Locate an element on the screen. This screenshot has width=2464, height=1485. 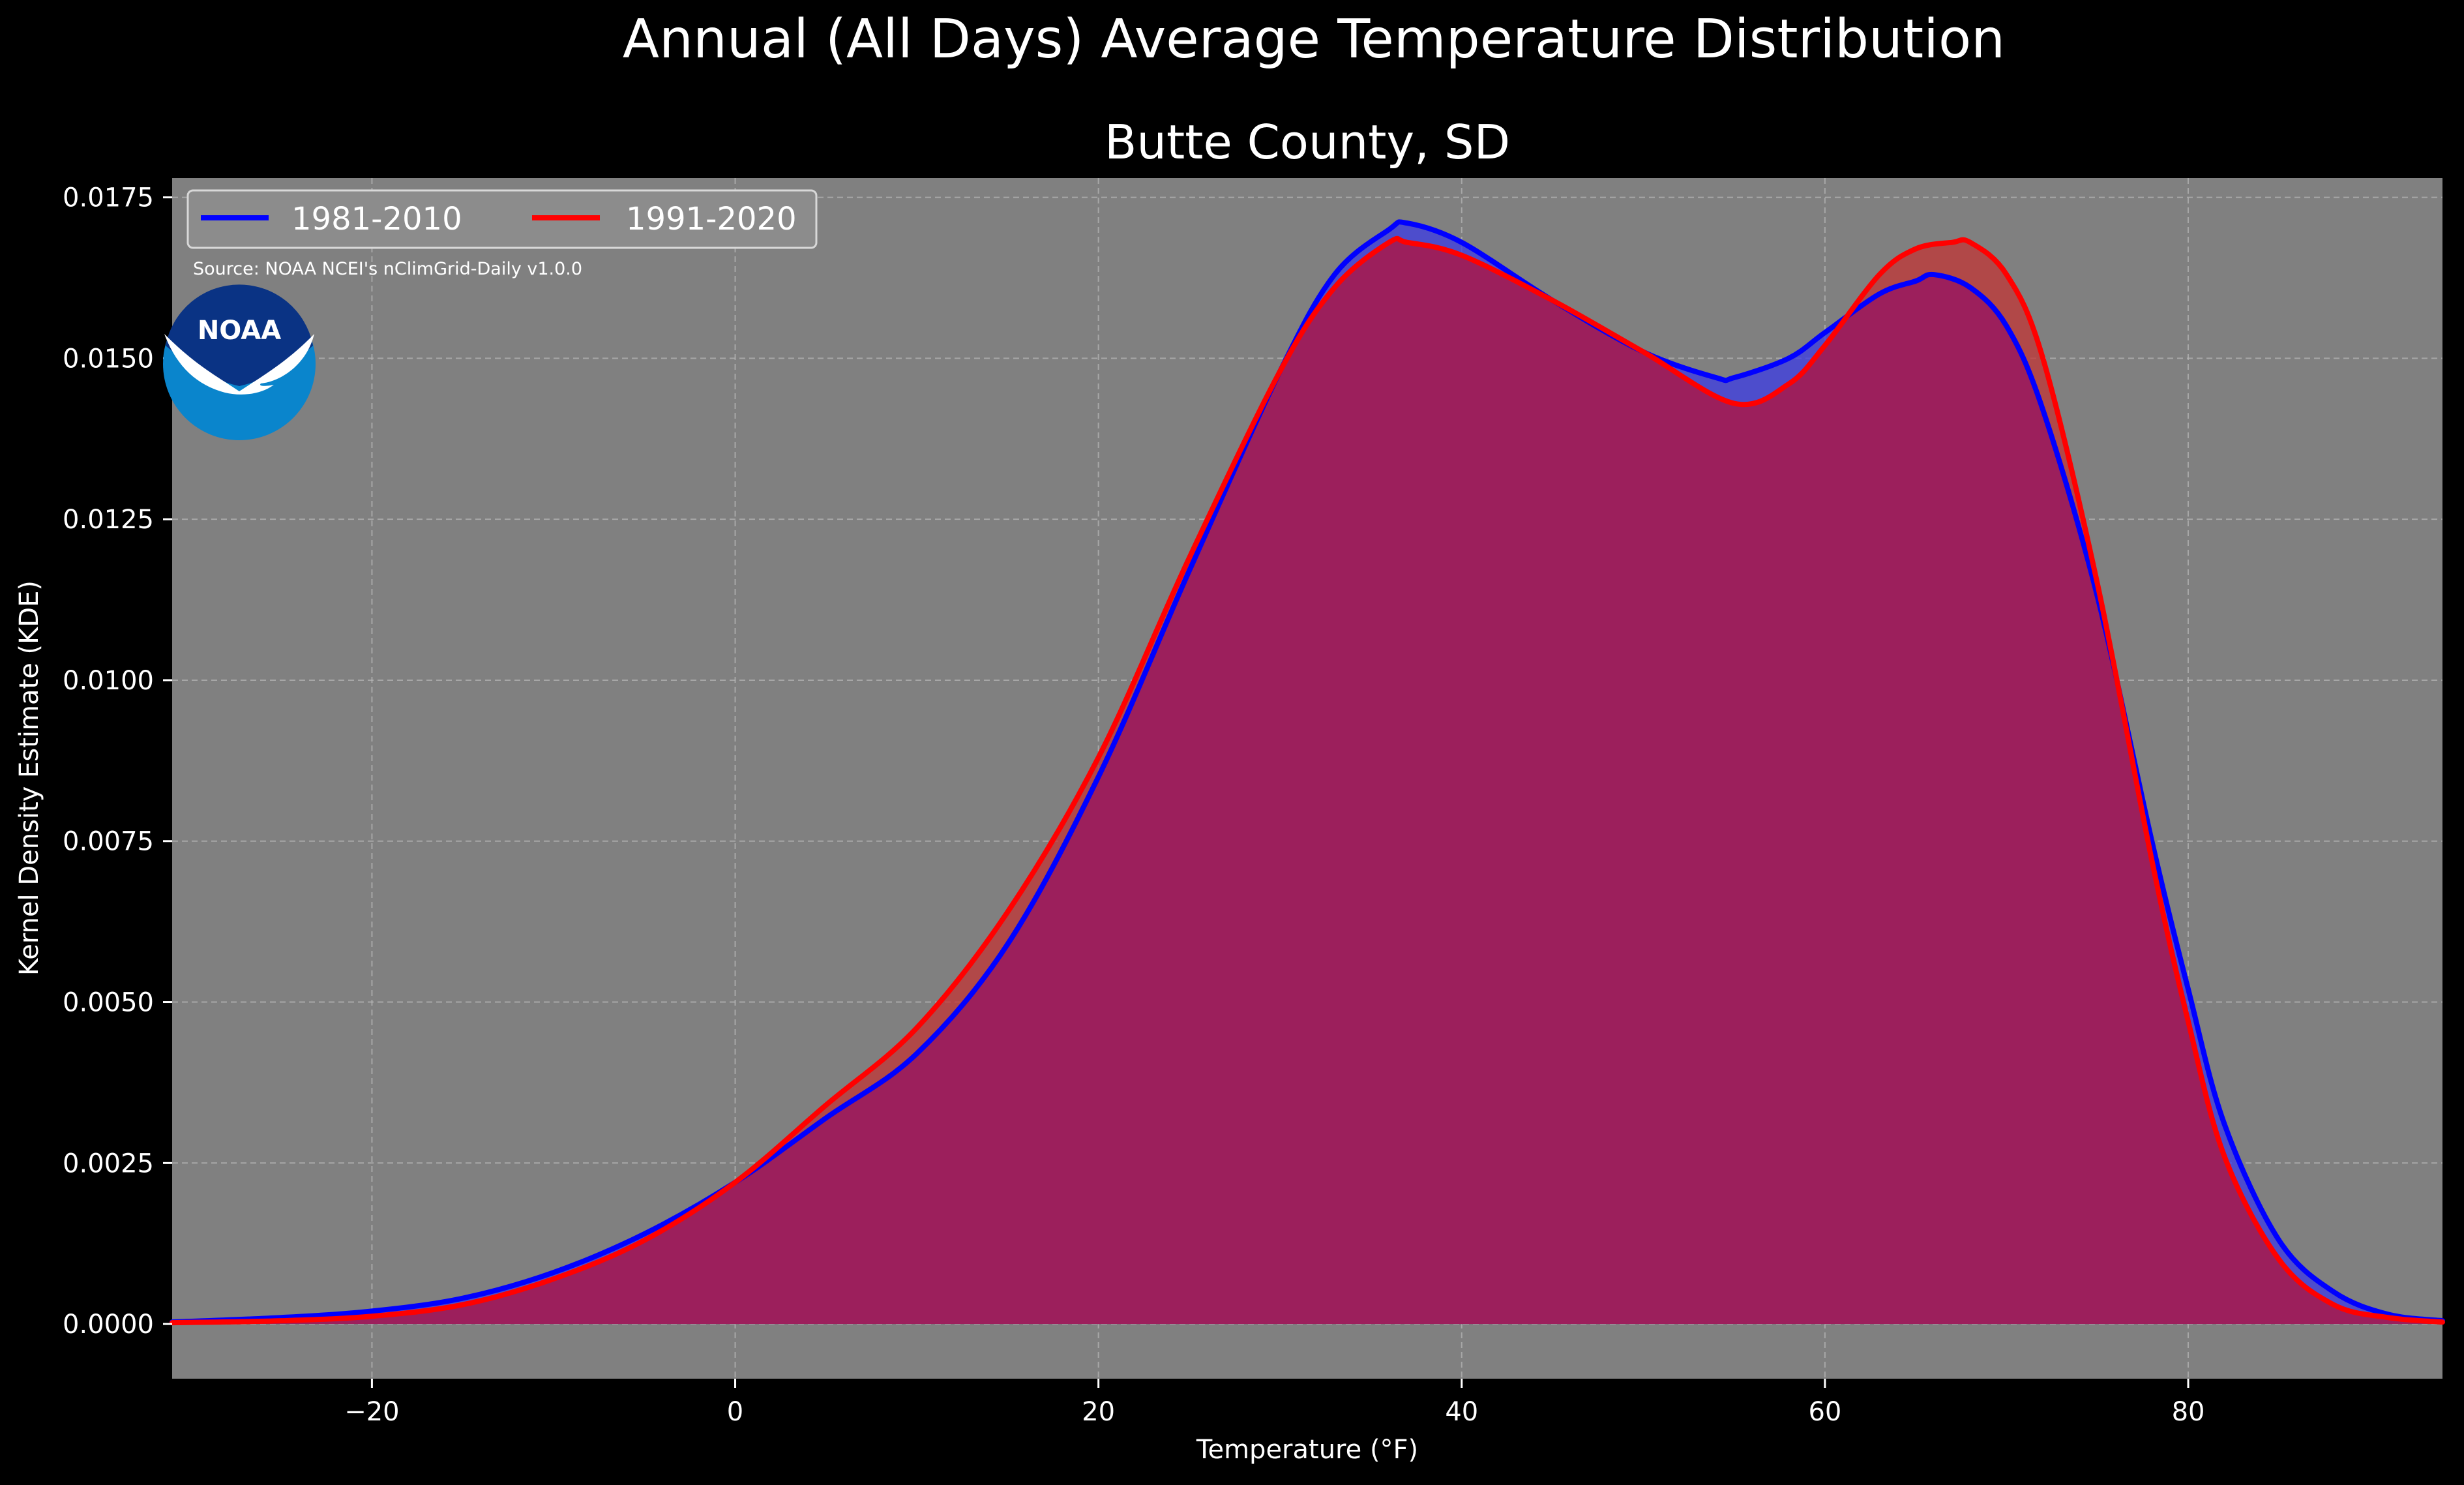
y-tick-label: 0.0000 is located at coordinates (108, 1325).